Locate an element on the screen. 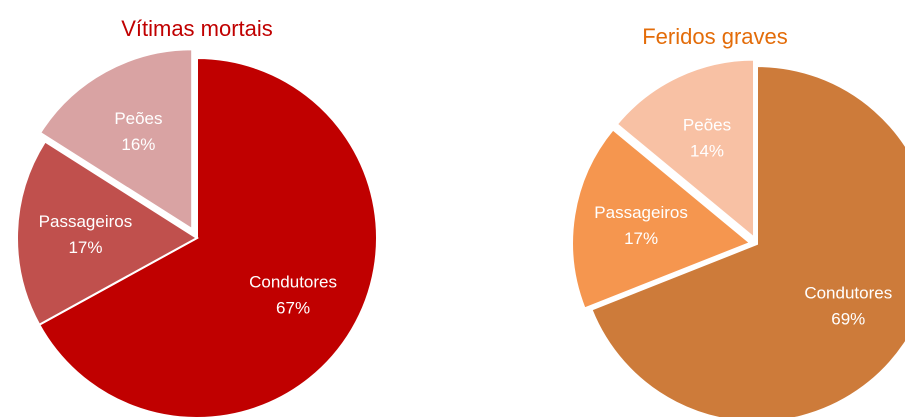 The width and height of the screenshot is (905, 417). slice-value: 69% is located at coordinates (848, 319).